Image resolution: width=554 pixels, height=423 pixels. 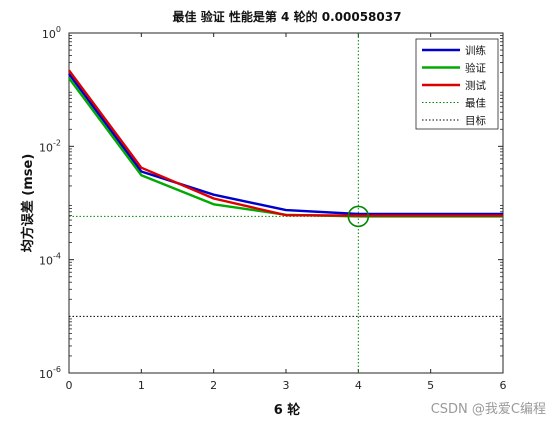 What do you see at coordinates (69, 385) in the screenshot?
I see `x-tick-label: 0` at bounding box center [69, 385].